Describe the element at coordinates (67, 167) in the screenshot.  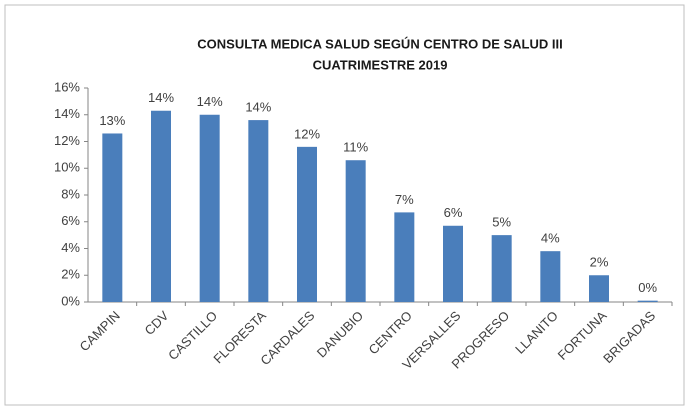
I see `y-tick-label: 10%` at that location.